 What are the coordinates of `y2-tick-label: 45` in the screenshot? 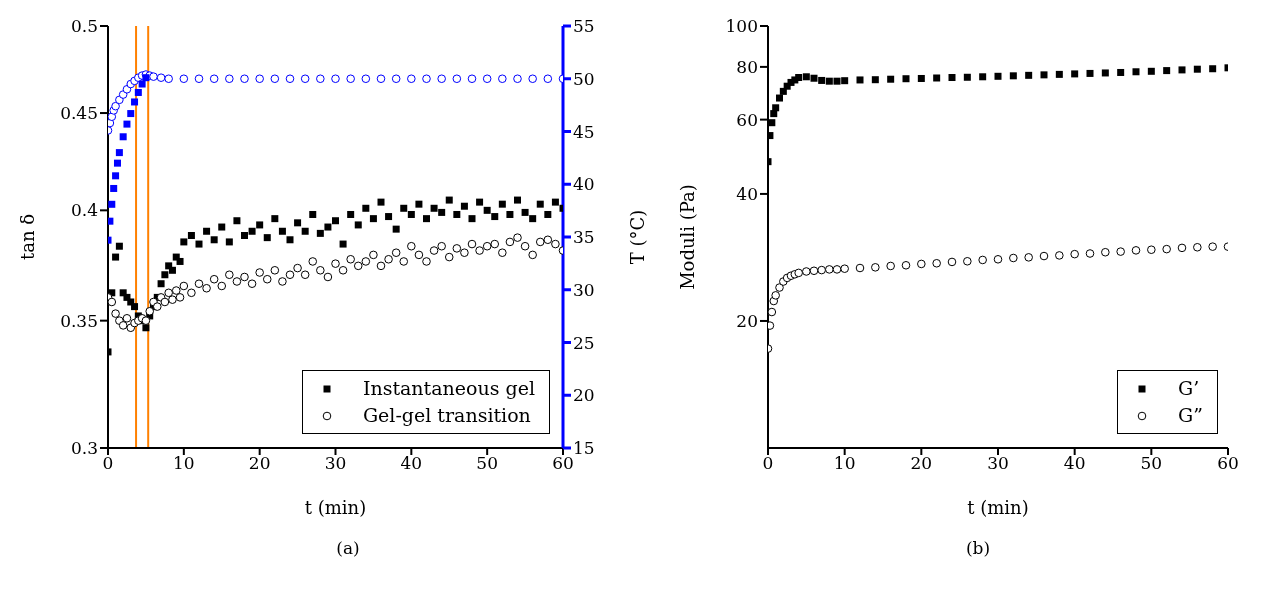 It's located at (584, 131).